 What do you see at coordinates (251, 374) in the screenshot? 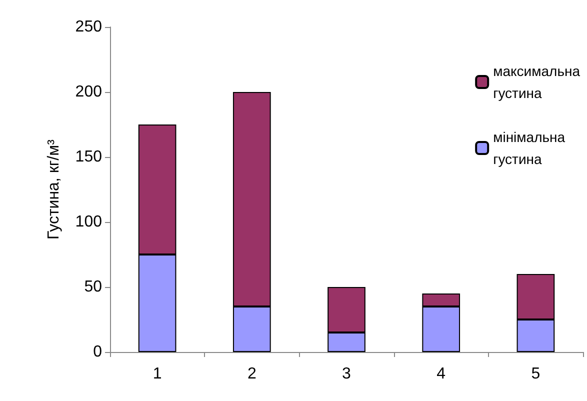
I see `x-tick-label: 2` at bounding box center [251, 374].